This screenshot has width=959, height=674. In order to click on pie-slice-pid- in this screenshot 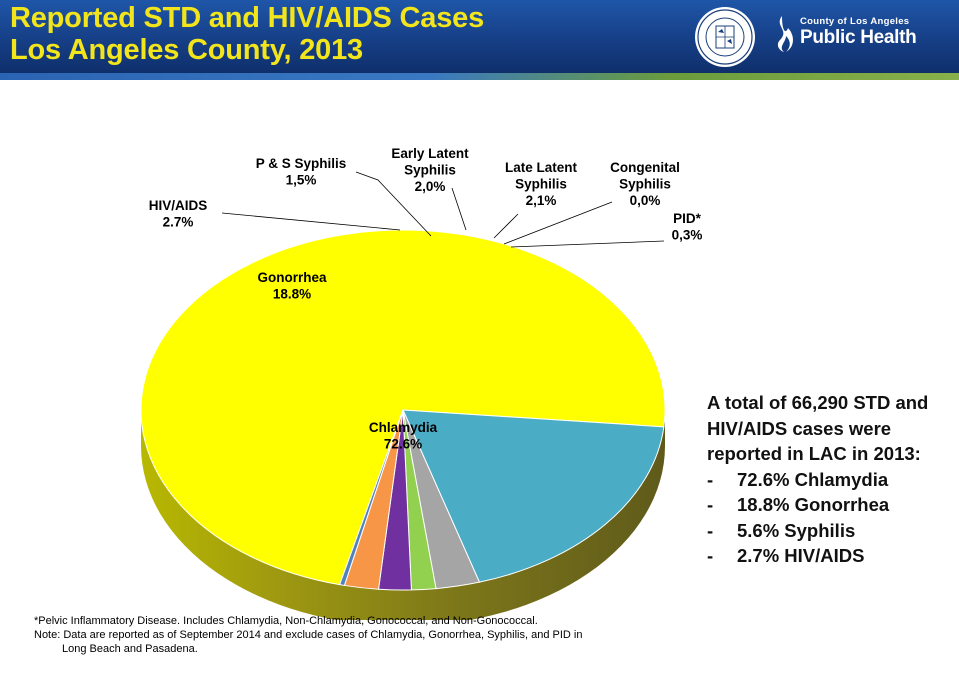, I will do `click(371, 498)`.